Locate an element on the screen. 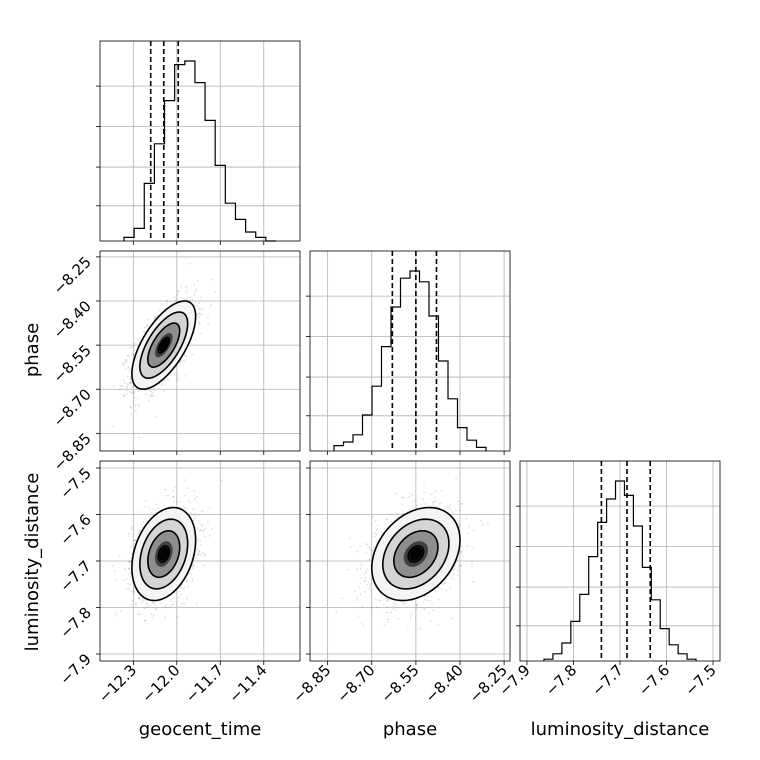 Image resolution: width=760 pixels, height=760 pixels. x-tick-label-luminosity_distance: −7.8 is located at coordinates (561, 680).